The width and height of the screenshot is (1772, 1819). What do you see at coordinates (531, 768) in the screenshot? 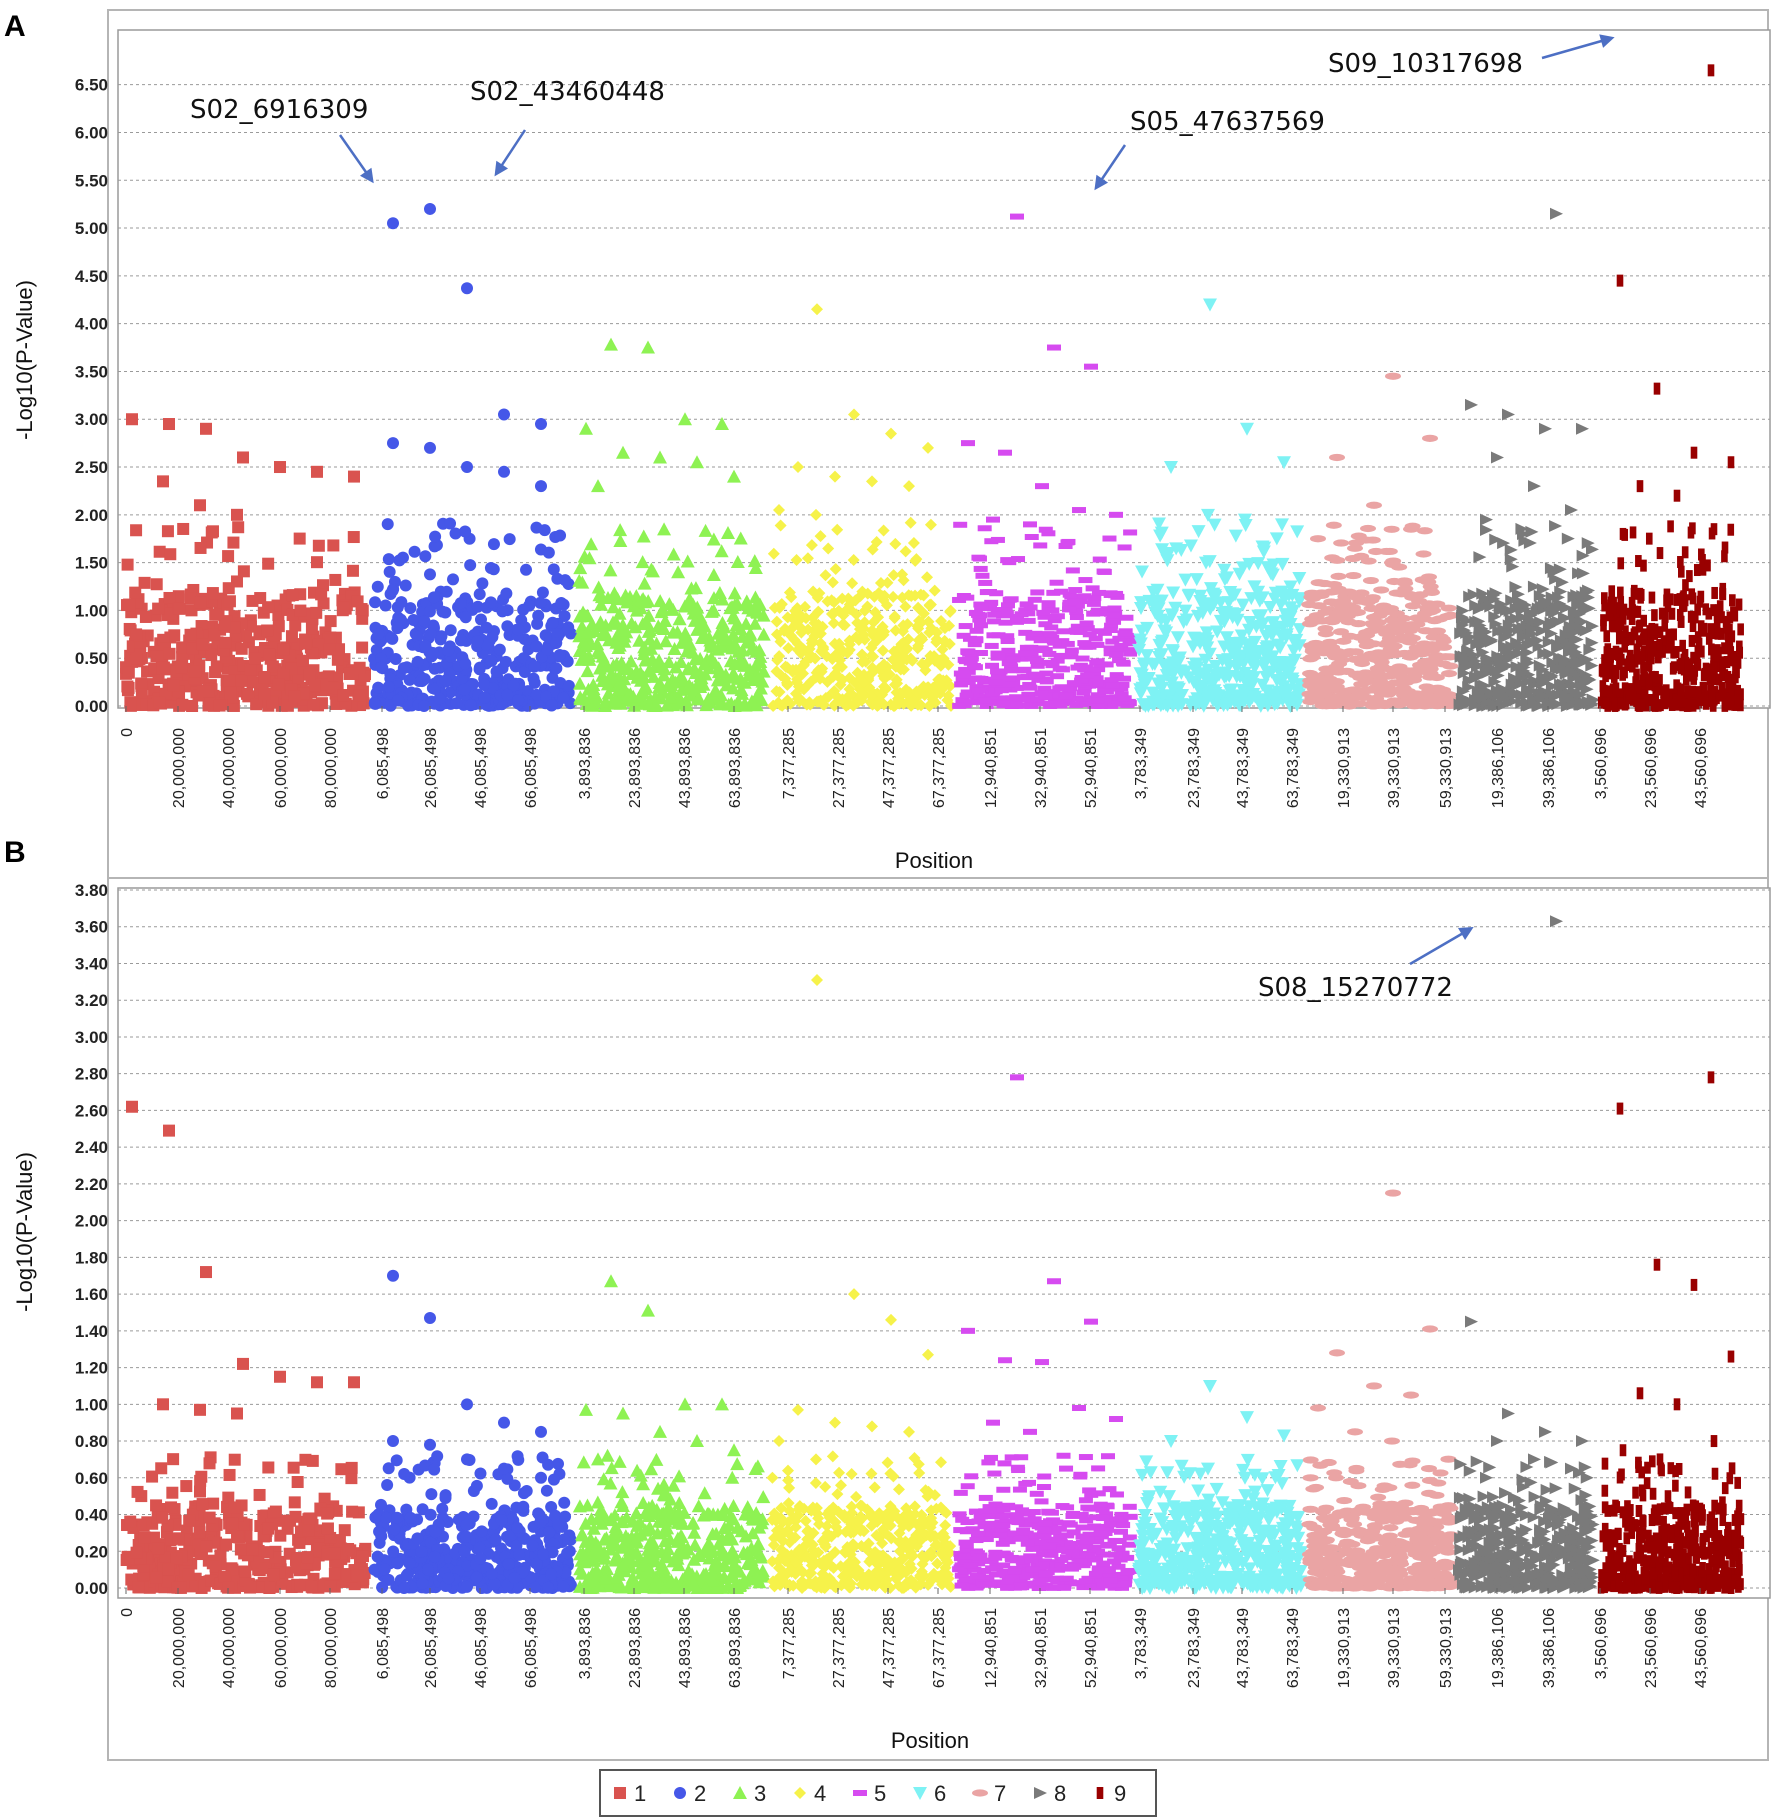
I see `x-tick-label: 66,085,498` at bounding box center [531, 768].